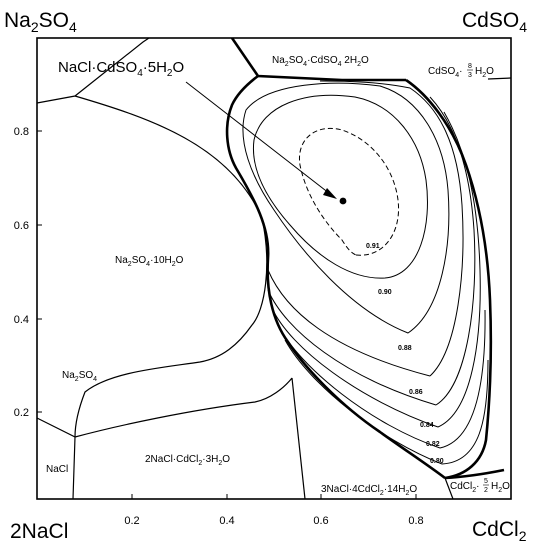 This screenshot has height=550, width=543. What do you see at coordinates (21, 132) in the screenshot?
I see `y-tick-label: 0.8` at bounding box center [21, 132].